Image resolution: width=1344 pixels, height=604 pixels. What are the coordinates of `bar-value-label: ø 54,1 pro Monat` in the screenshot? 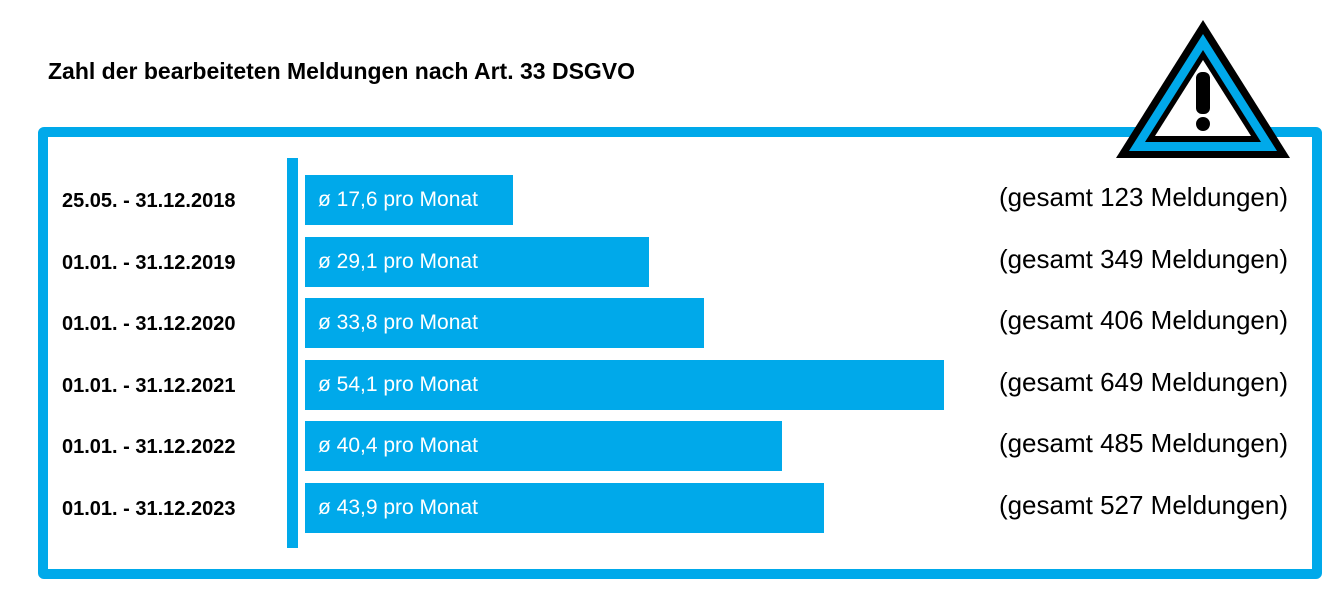 It's located at (398, 384).